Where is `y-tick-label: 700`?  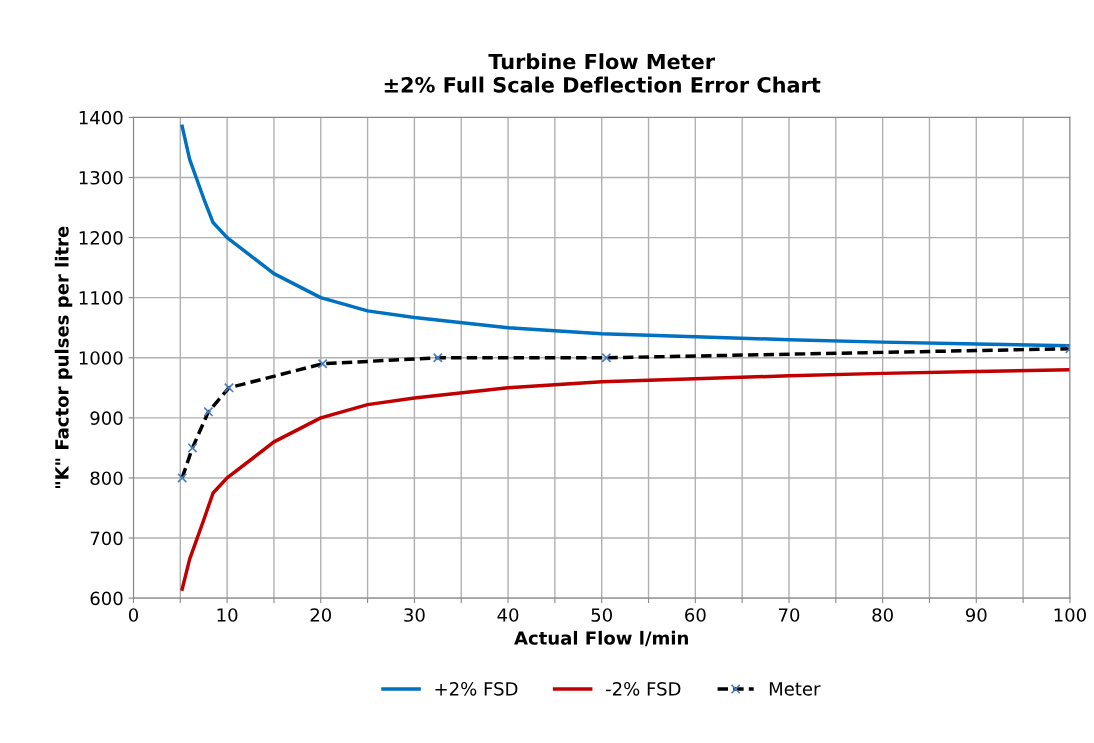 y-tick-label: 700 is located at coordinates (106, 538).